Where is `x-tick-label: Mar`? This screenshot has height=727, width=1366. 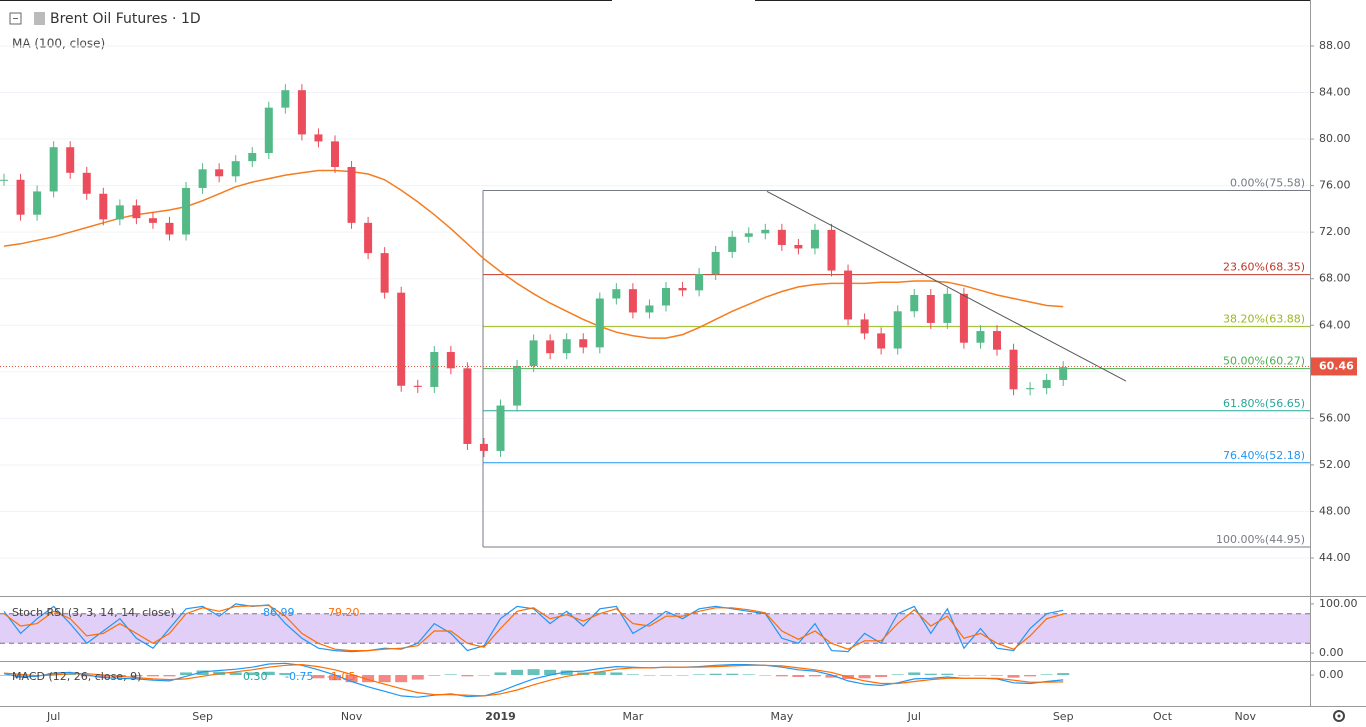
x-tick-label: Mar is located at coordinates (633, 716).